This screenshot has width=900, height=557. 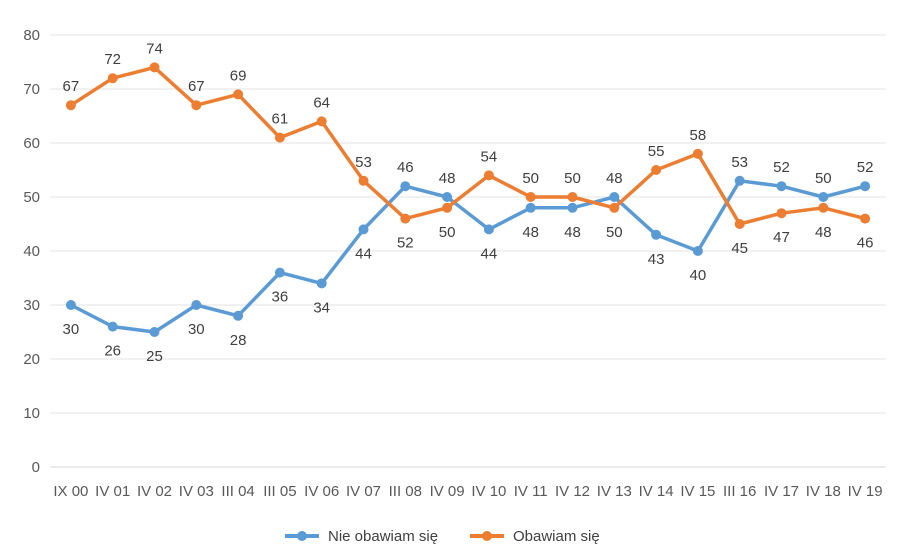 What do you see at coordinates (321, 307) in the screenshot?
I see `data-label: 34` at bounding box center [321, 307].